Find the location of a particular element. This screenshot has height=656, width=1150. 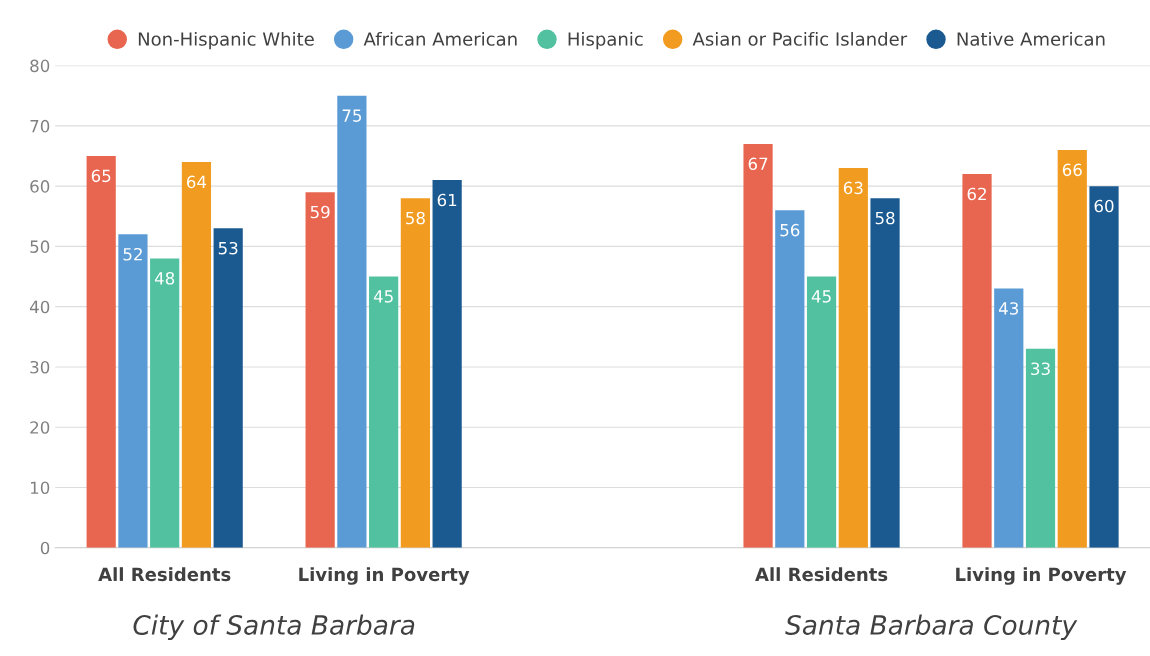

data-label: 64 is located at coordinates (196, 182).